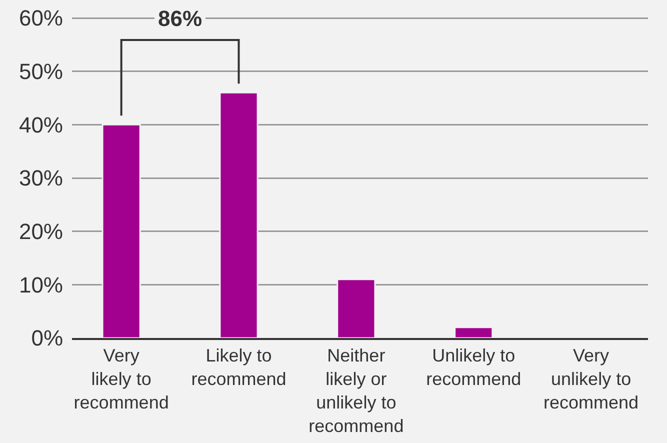 The height and width of the screenshot is (443, 667). I want to click on x-tick-label: Very unlikely to recommend, so click(591, 379).